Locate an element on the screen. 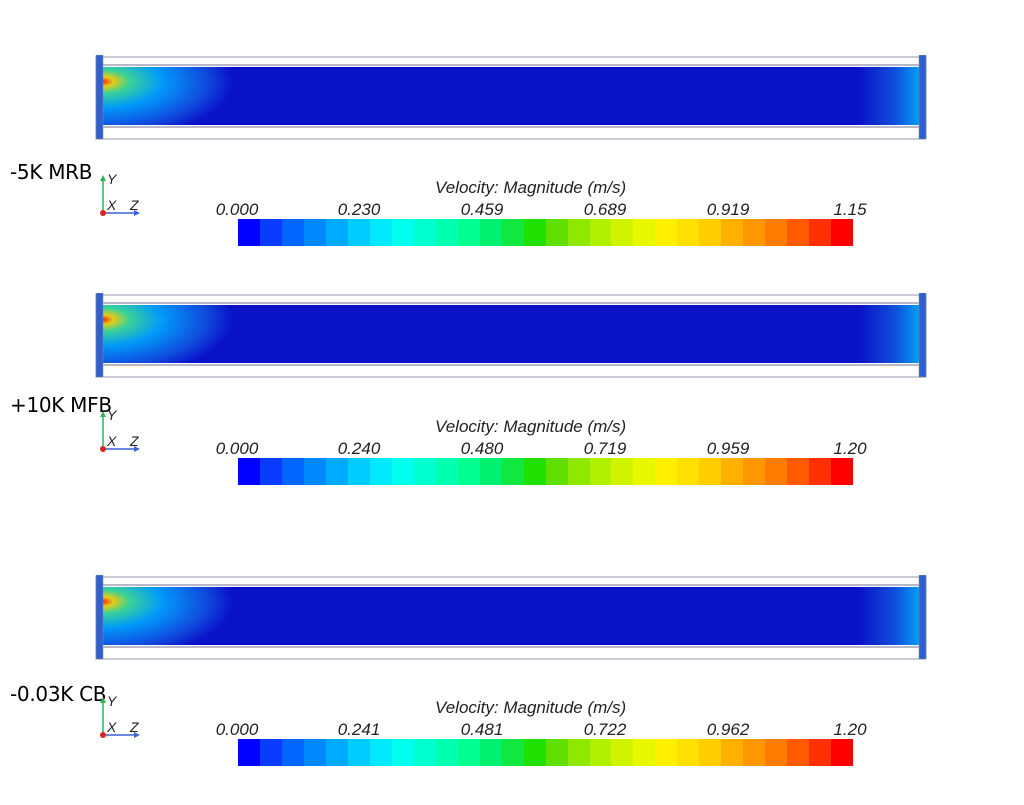 The width and height of the screenshot is (1024, 805). colorbar-title: Velocity: Magnitude (m/s) is located at coordinates (531, 426).